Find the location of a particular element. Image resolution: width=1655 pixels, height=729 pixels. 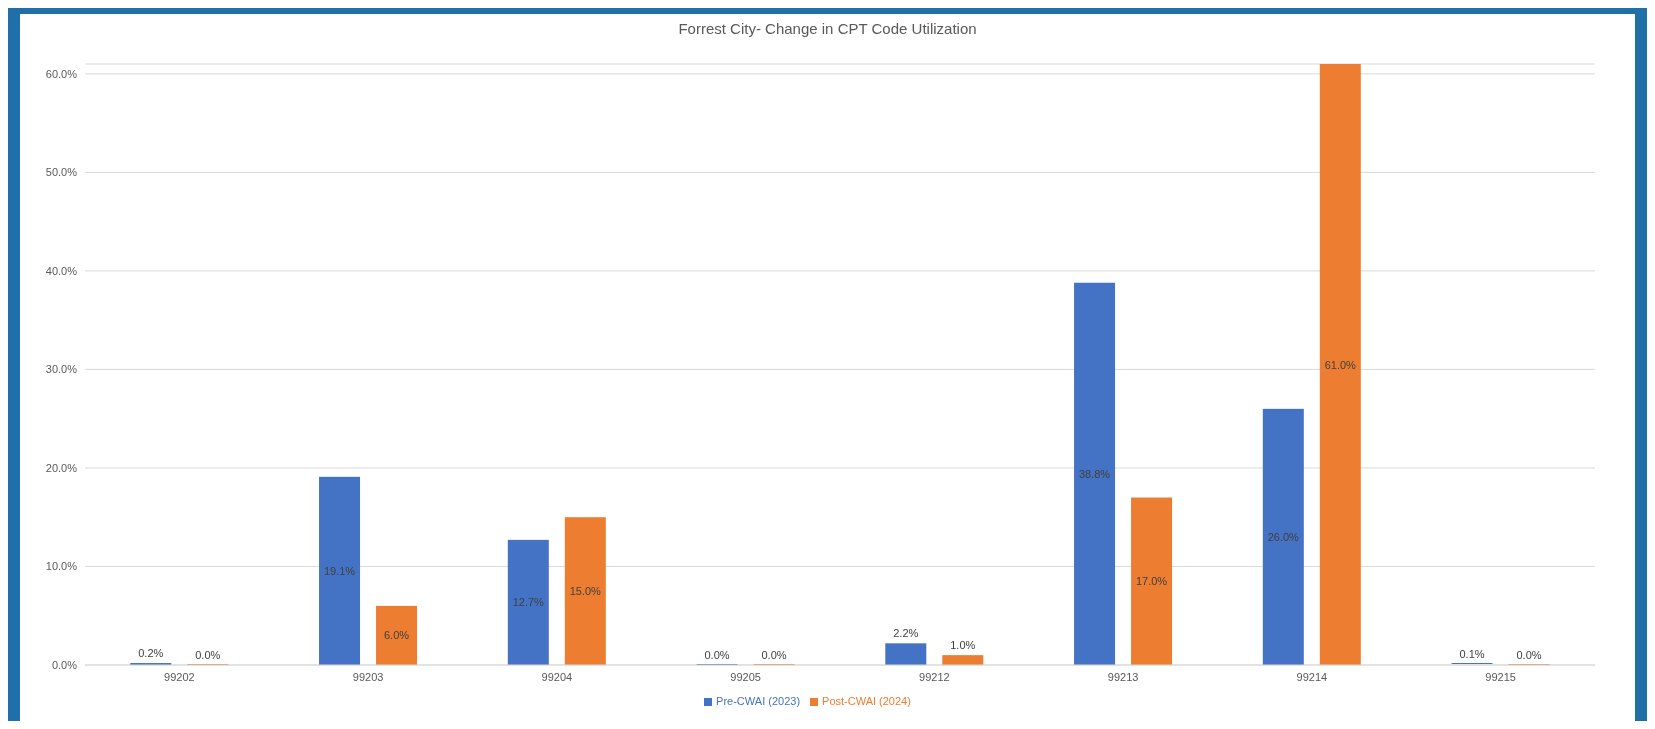

y-tick-label: 10.0% is located at coordinates (61, 566).